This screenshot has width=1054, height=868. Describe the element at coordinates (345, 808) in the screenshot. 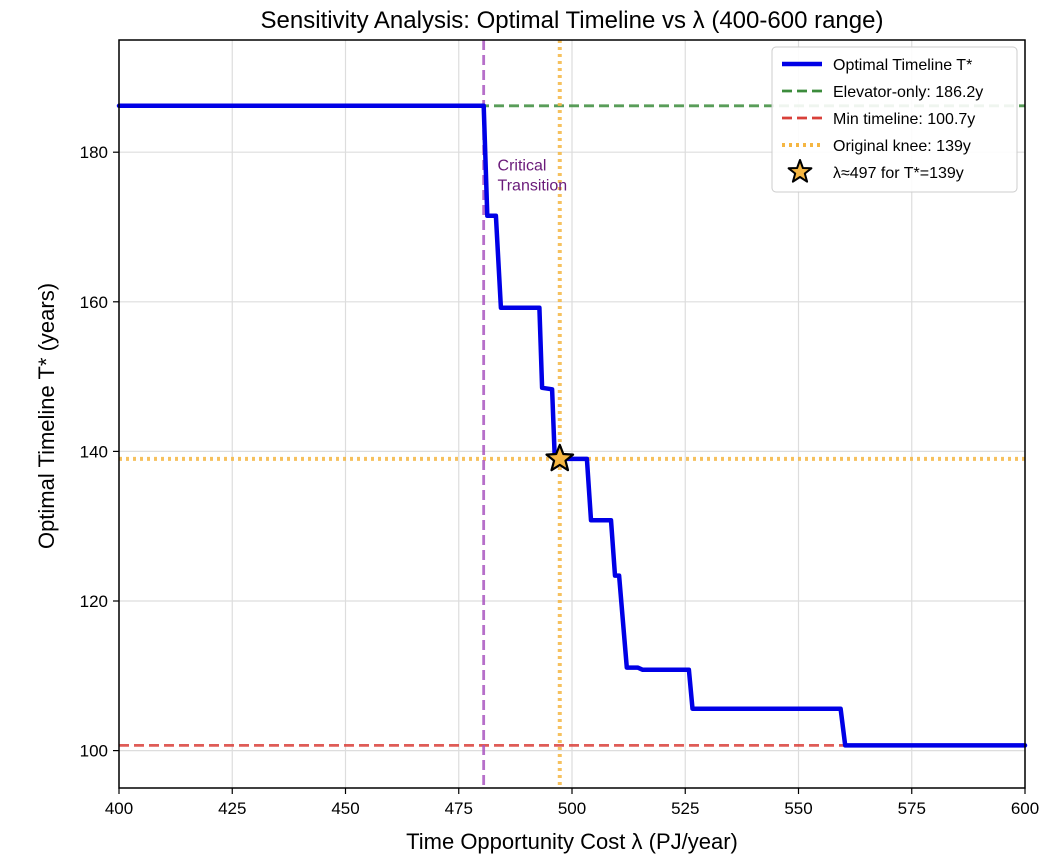

I see `x-tick-label: 450` at that location.